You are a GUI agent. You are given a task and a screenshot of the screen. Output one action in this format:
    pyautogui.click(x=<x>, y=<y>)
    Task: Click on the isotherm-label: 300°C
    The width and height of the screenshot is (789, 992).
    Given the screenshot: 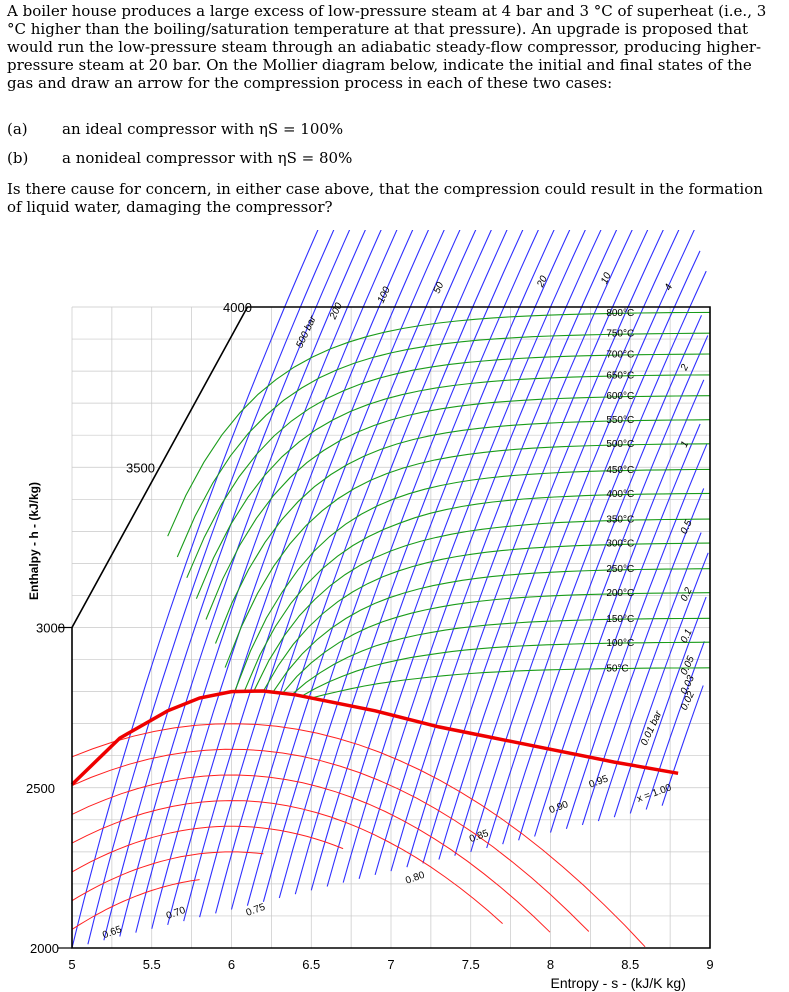 What is the action you would take?
    pyautogui.click(x=620, y=544)
    